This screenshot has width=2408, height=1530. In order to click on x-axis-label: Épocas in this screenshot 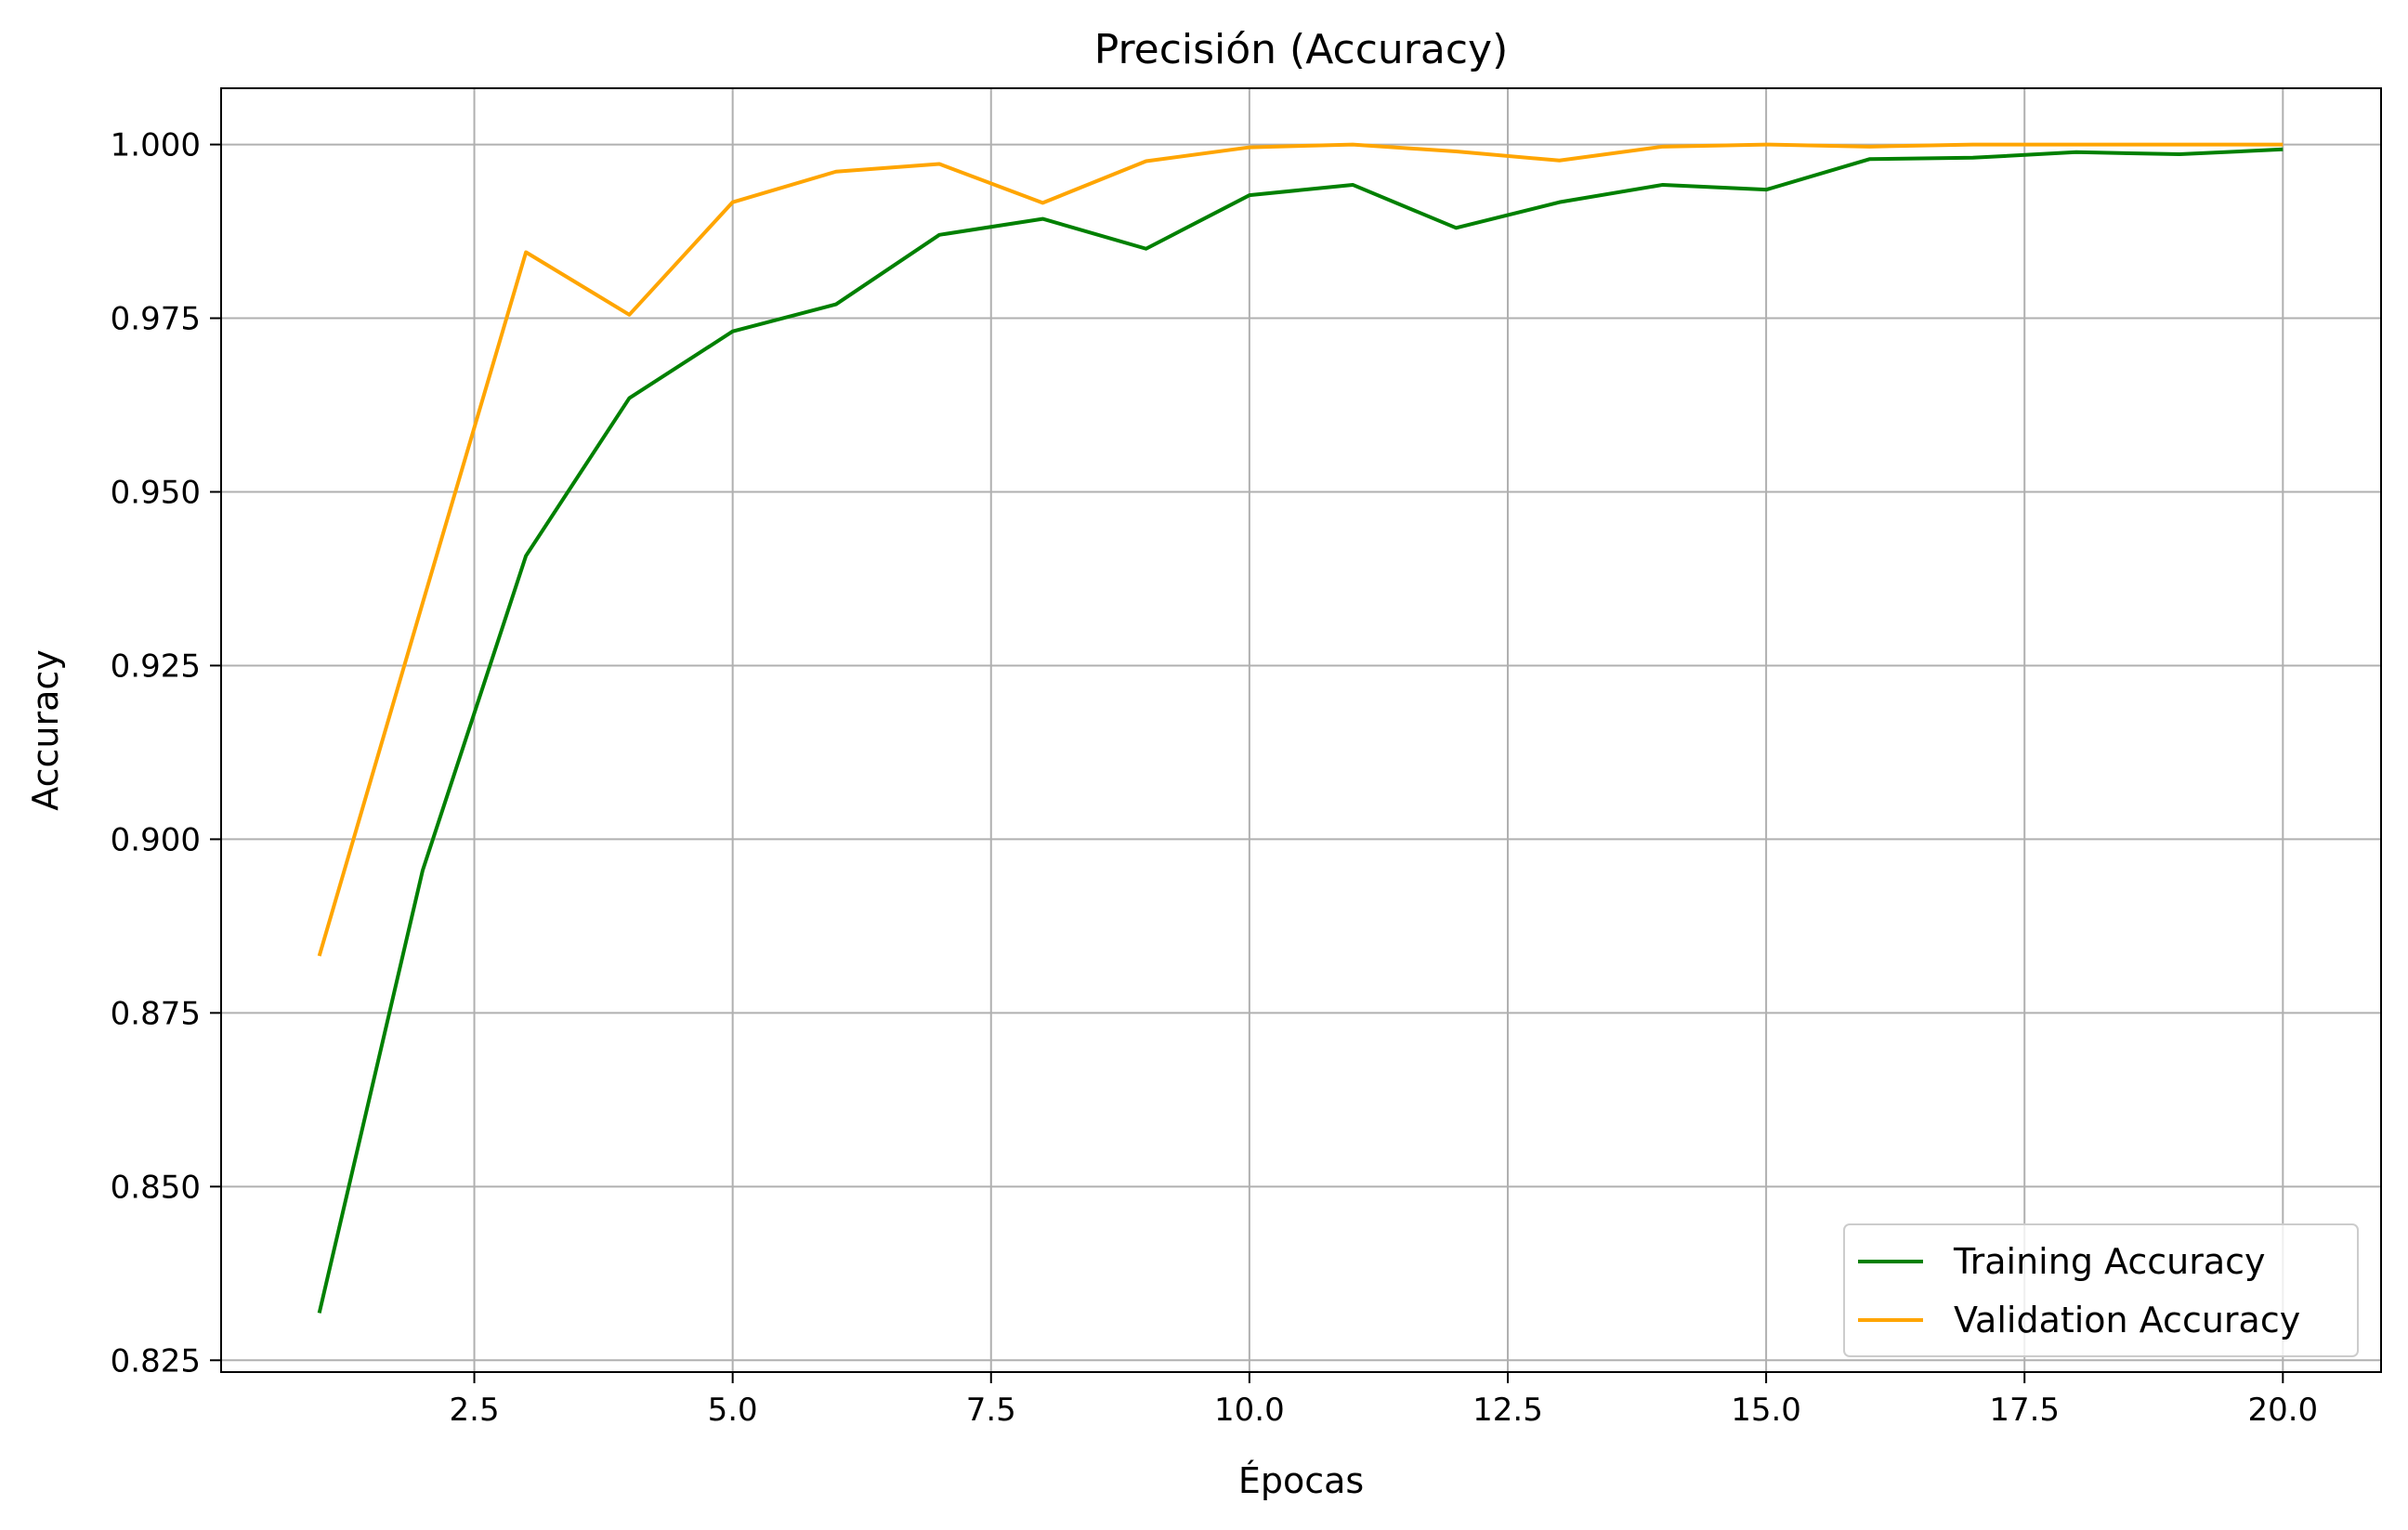, I will do `click(1301, 1480)`.